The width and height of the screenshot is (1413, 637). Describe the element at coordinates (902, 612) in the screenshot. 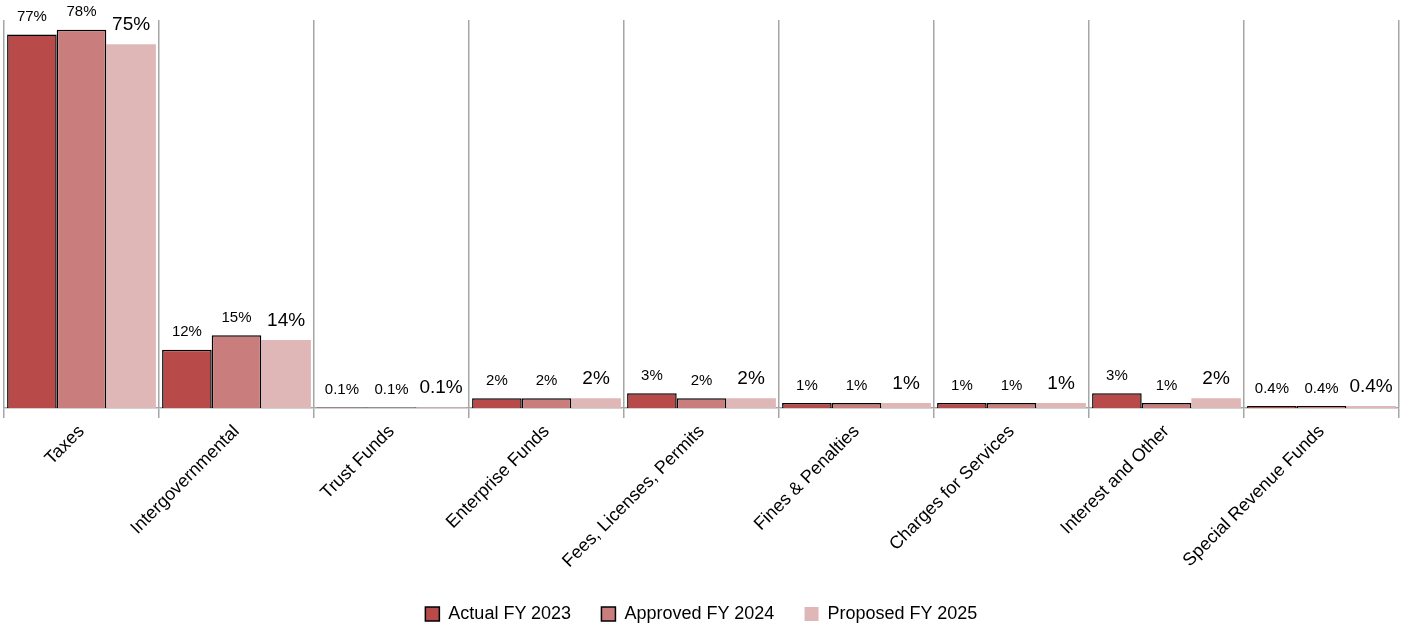

I see `legend-label: Proposed FY 2025` at that location.